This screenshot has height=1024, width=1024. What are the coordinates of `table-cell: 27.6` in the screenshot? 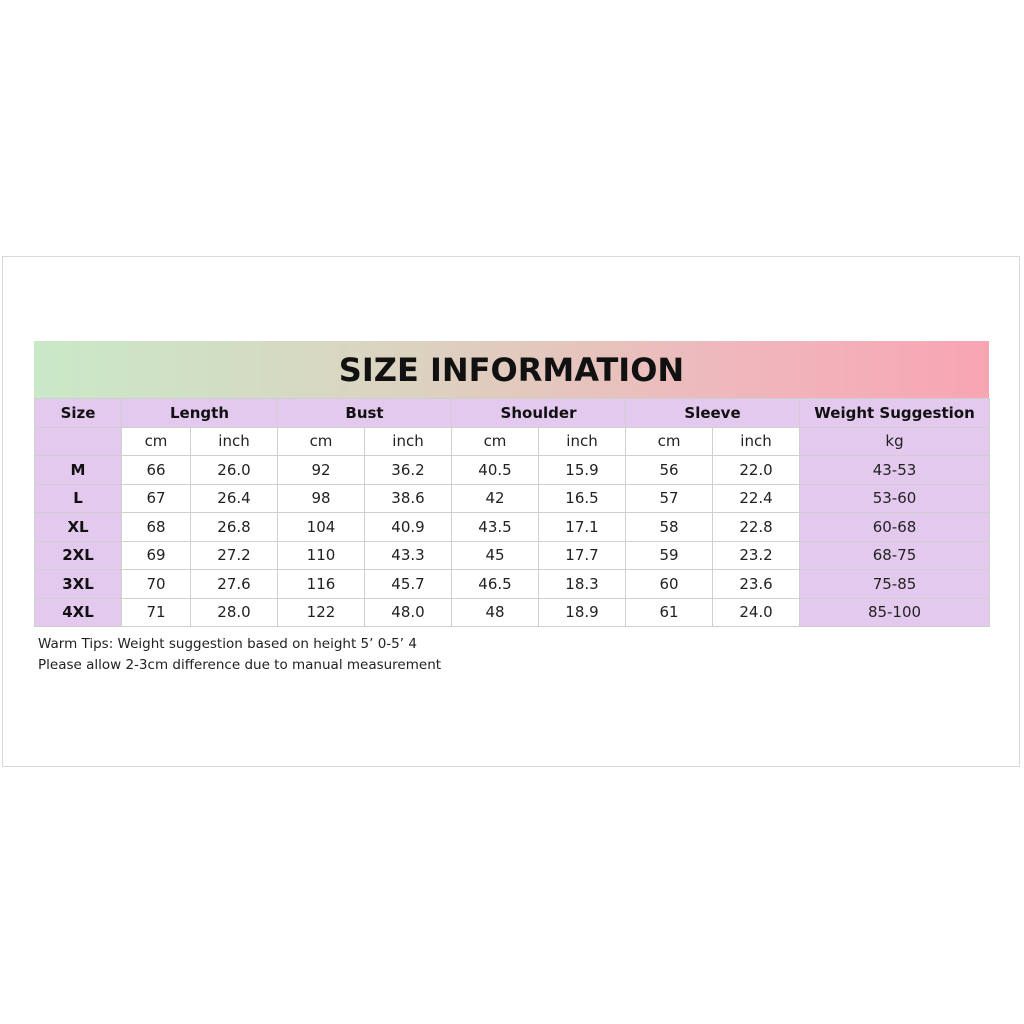 It's located at (234, 584).